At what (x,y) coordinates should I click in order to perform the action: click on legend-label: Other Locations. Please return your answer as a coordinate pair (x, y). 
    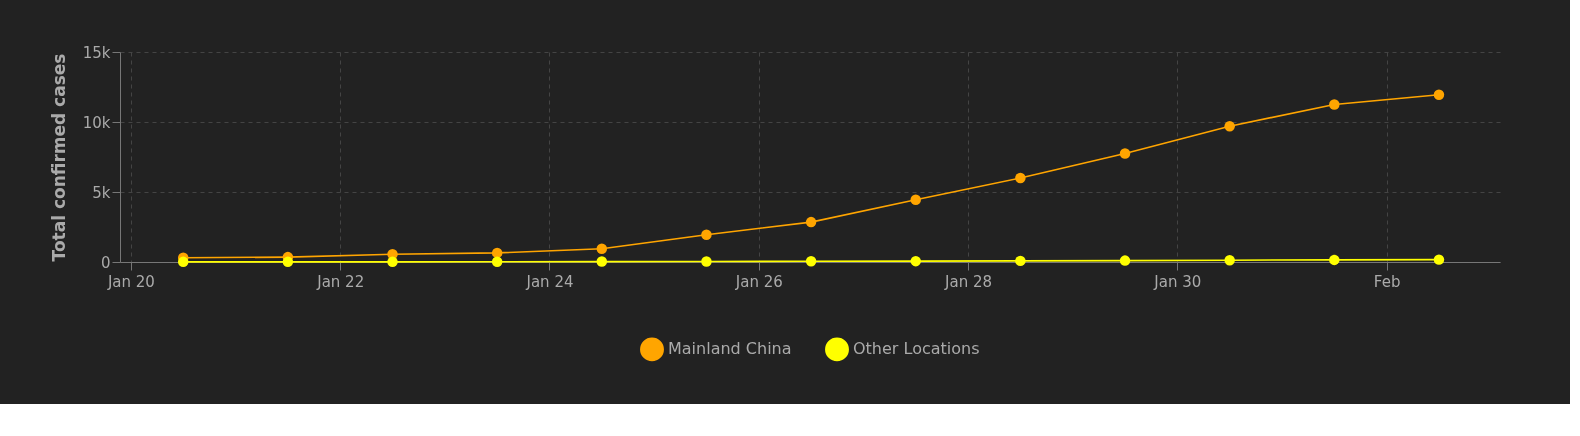
    Looking at the image, I should click on (916, 349).